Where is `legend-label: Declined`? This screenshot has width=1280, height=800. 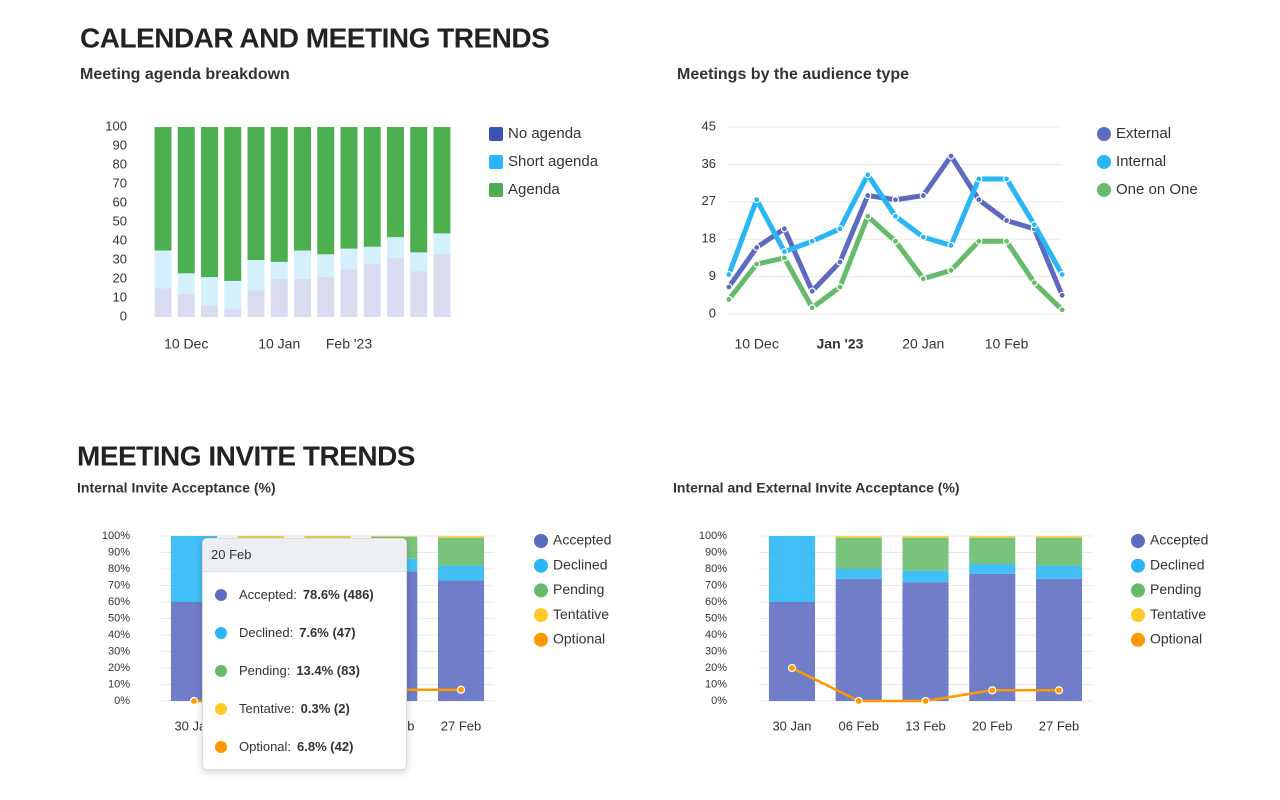 legend-label: Declined is located at coordinates (580, 564).